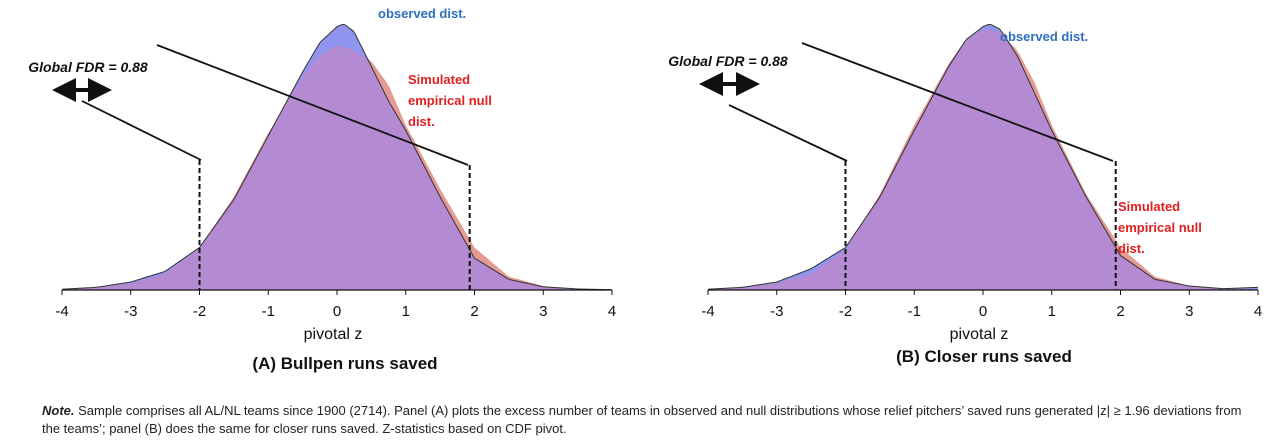 This screenshot has height=448, width=1280. Describe the element at coordinates (344, 363) in the screenshot. I see `panel-title: (A) Bullpen runs saved` at that location.